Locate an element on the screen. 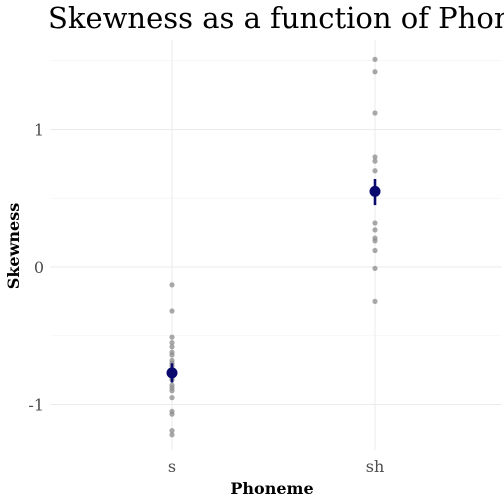 This screenshot has width=504, height=504. y-tick-label: 1 is located at coordinates (39, 130).